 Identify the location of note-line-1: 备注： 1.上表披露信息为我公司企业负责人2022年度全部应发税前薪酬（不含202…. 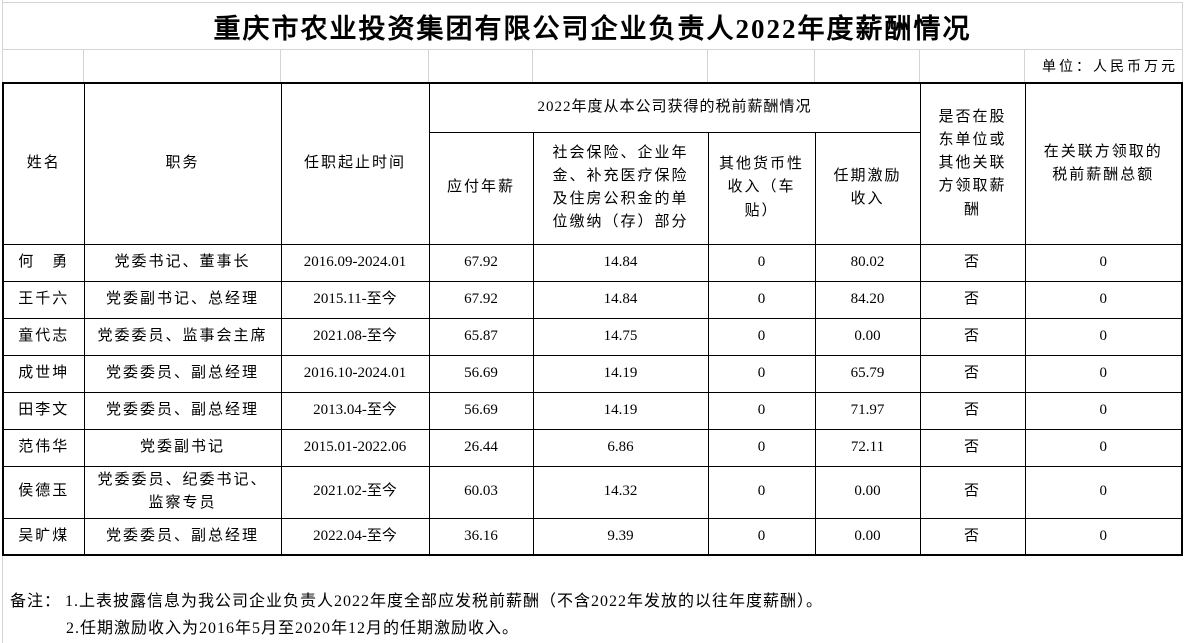
(595, 601).